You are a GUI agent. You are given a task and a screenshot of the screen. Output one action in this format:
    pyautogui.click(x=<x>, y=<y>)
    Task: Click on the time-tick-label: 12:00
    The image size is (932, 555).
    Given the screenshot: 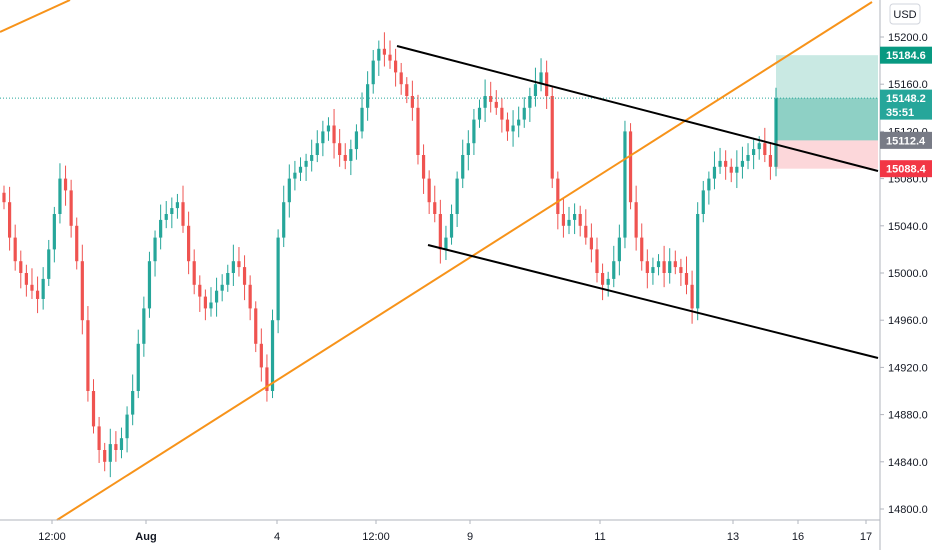 What is the action you would take?
    pyautogui.click(x=376, y=537)
    